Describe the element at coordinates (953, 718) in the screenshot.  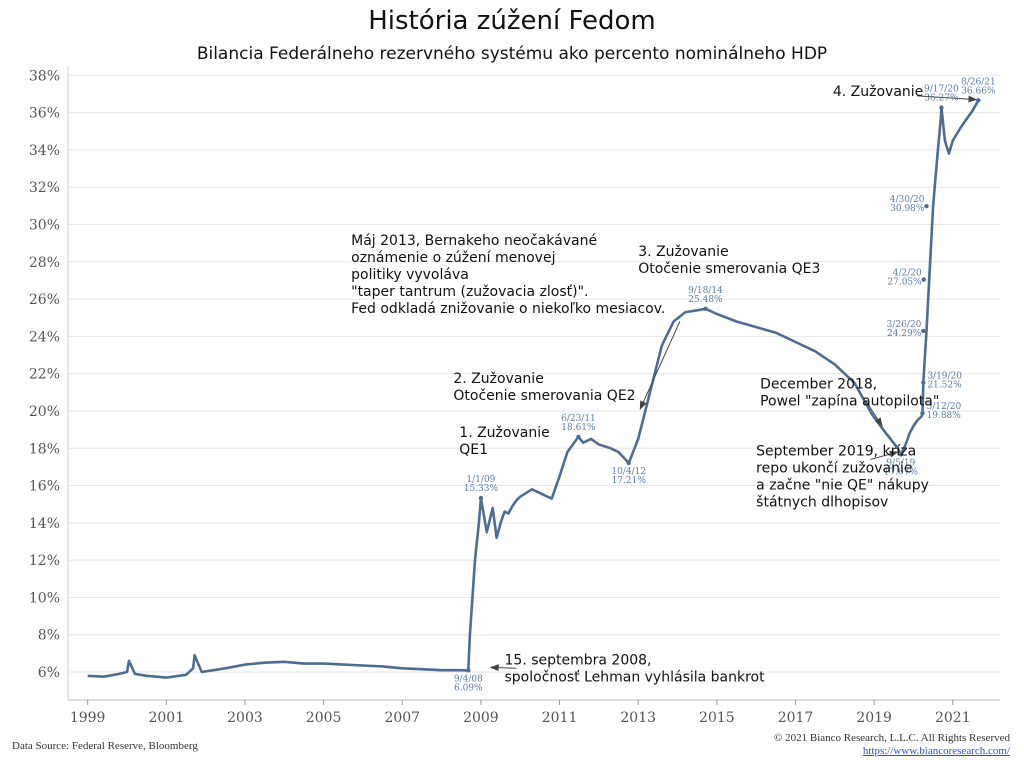
I see `x-tick-label: 2021` at that location.